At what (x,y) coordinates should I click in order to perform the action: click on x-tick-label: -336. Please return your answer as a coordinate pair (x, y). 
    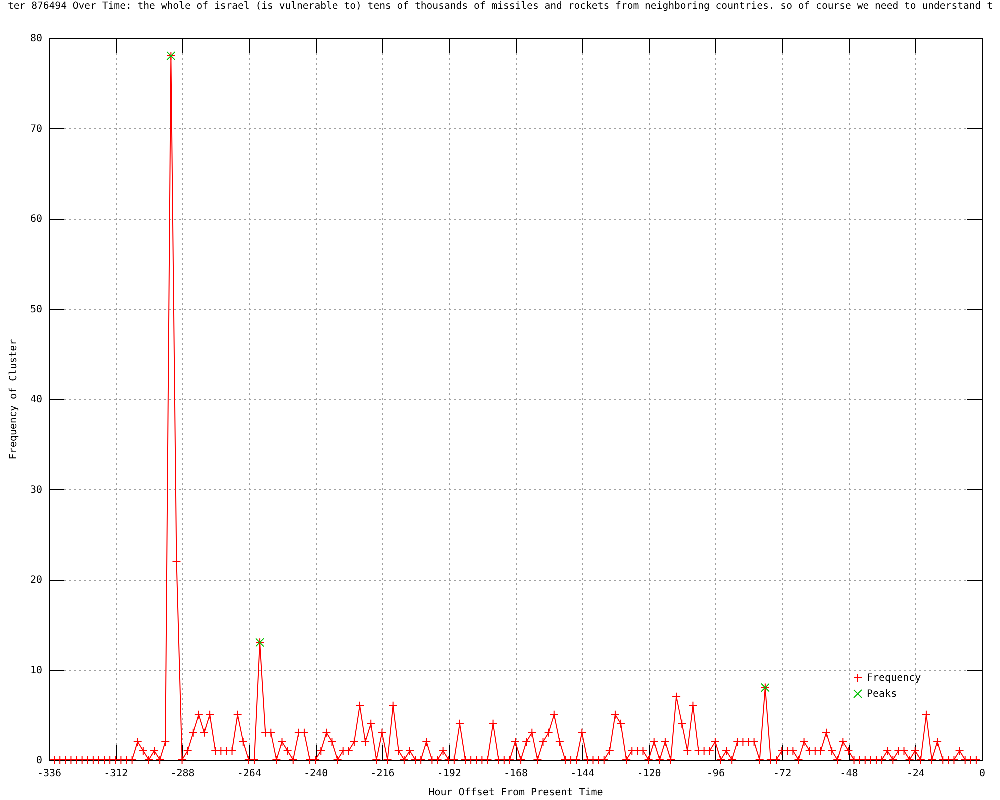
    Looking at the image, I should click on (49, 774).